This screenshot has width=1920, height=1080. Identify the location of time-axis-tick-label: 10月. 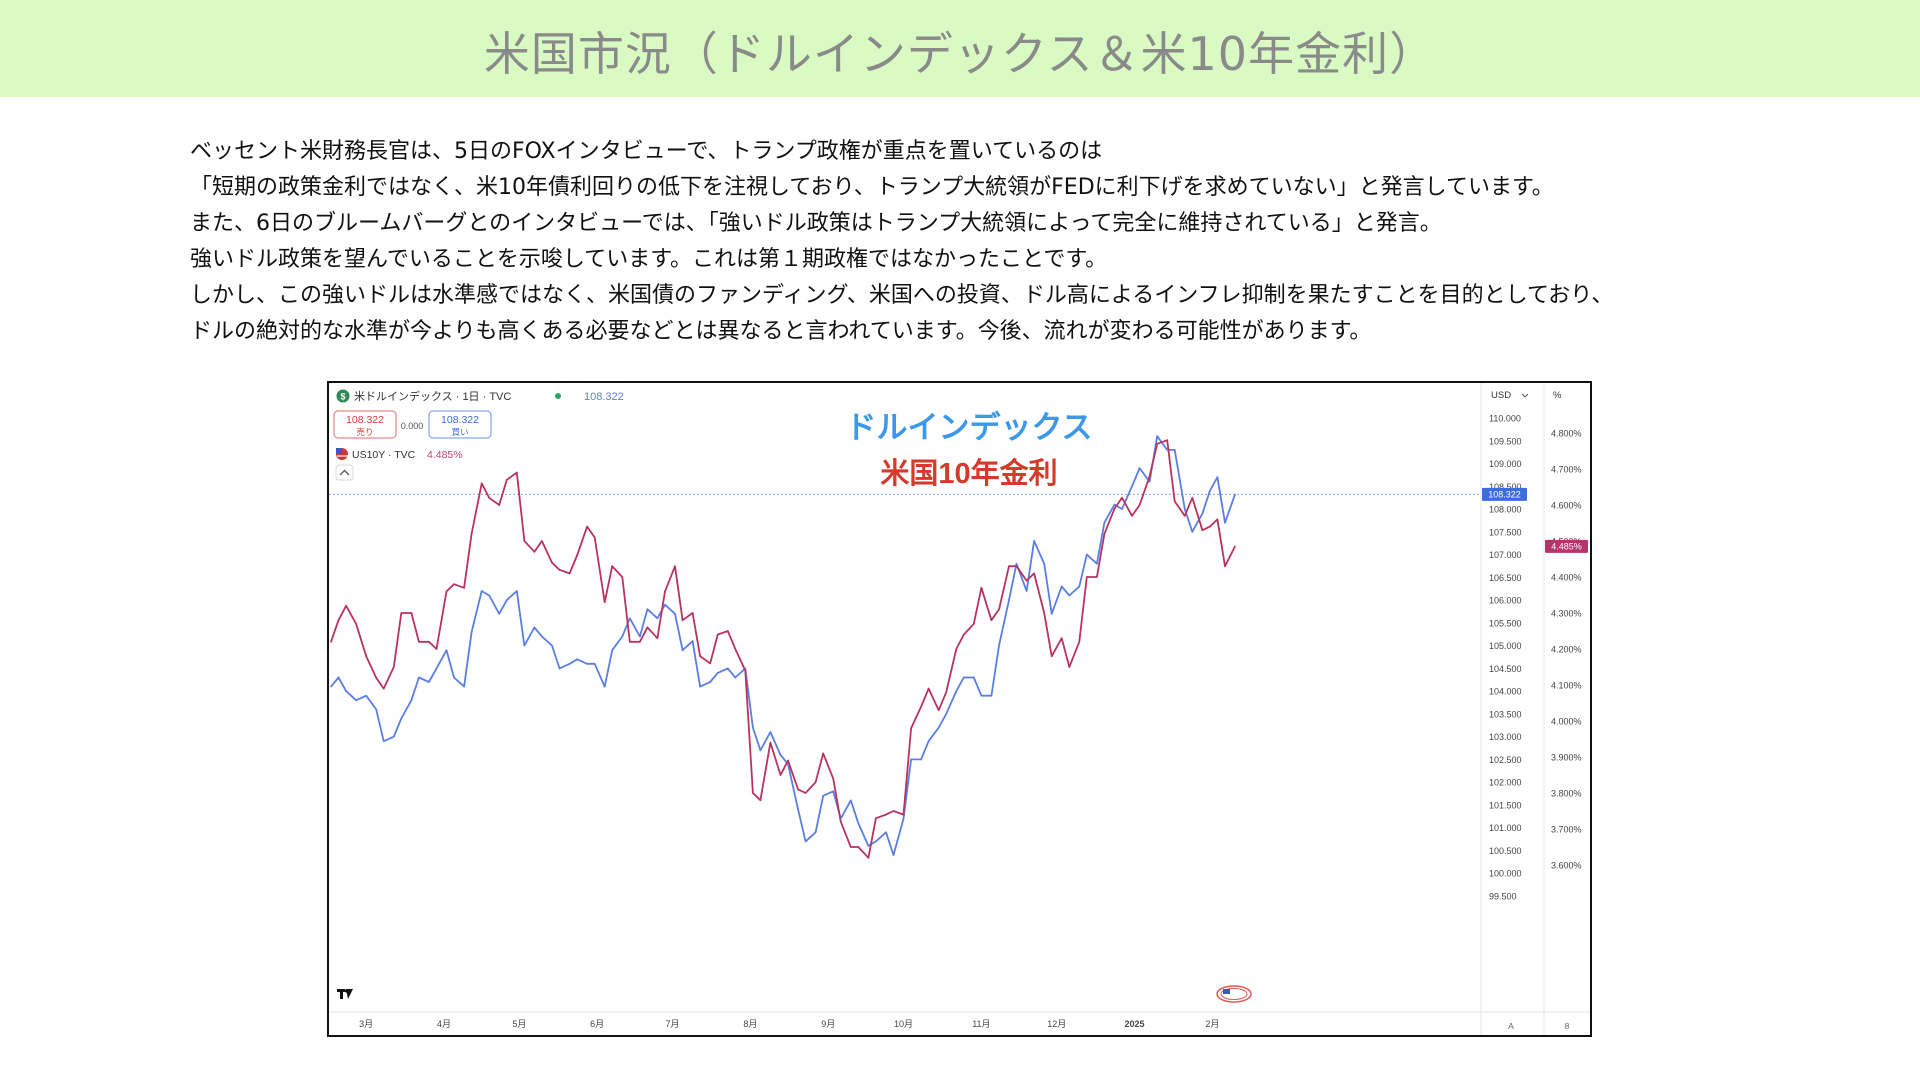
(903, 1024).